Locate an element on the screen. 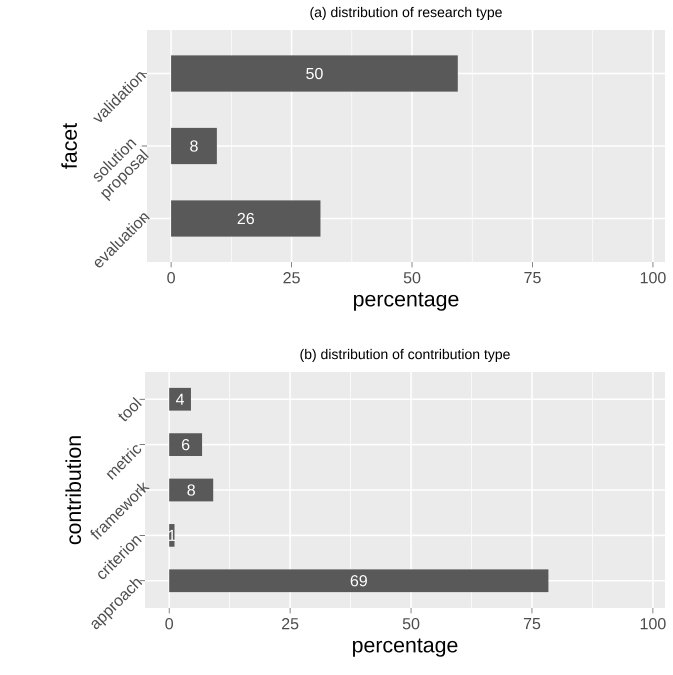  annotation: 6 is located at coordinates (186, 444).